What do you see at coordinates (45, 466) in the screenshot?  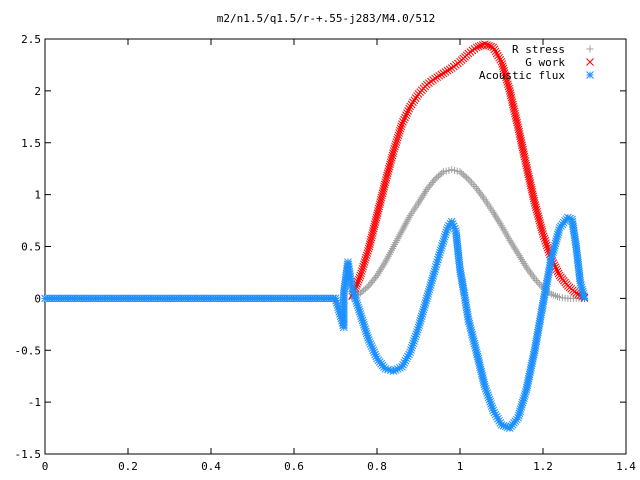 I see `x-tick-label: 0` at bounding box center [45, 466].